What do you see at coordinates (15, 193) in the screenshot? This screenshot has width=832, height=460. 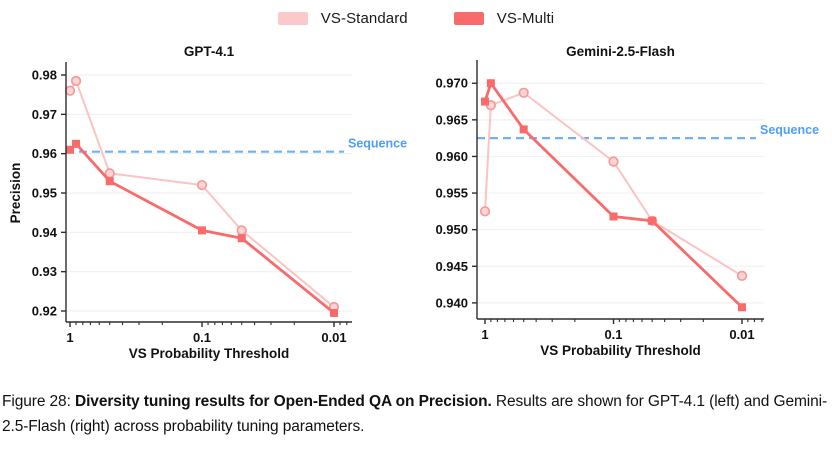 I see `y-axis-label: Precision` at bounding box center [15, 193].